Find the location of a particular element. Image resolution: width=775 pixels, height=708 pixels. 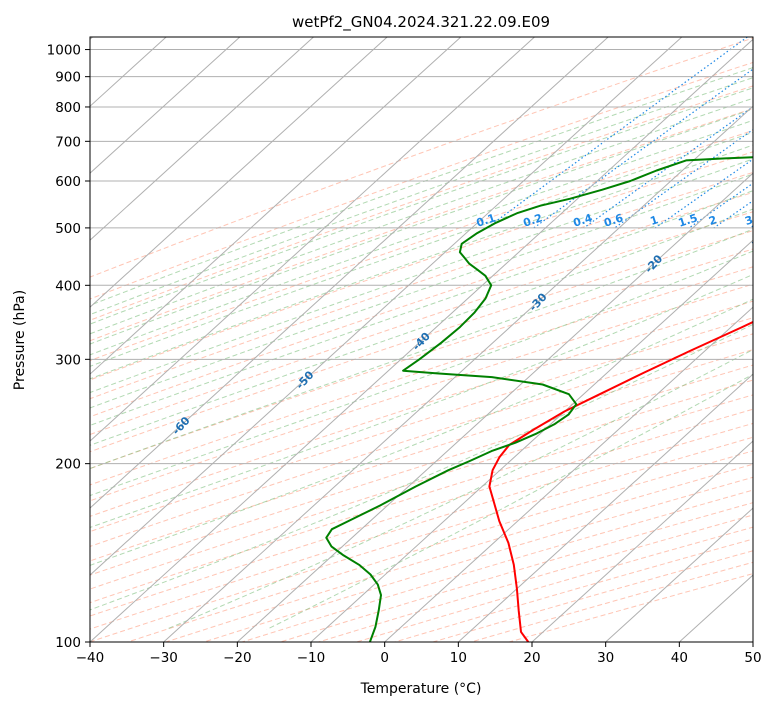

x-tick-label: 30 is located at coordinates (605, 658).